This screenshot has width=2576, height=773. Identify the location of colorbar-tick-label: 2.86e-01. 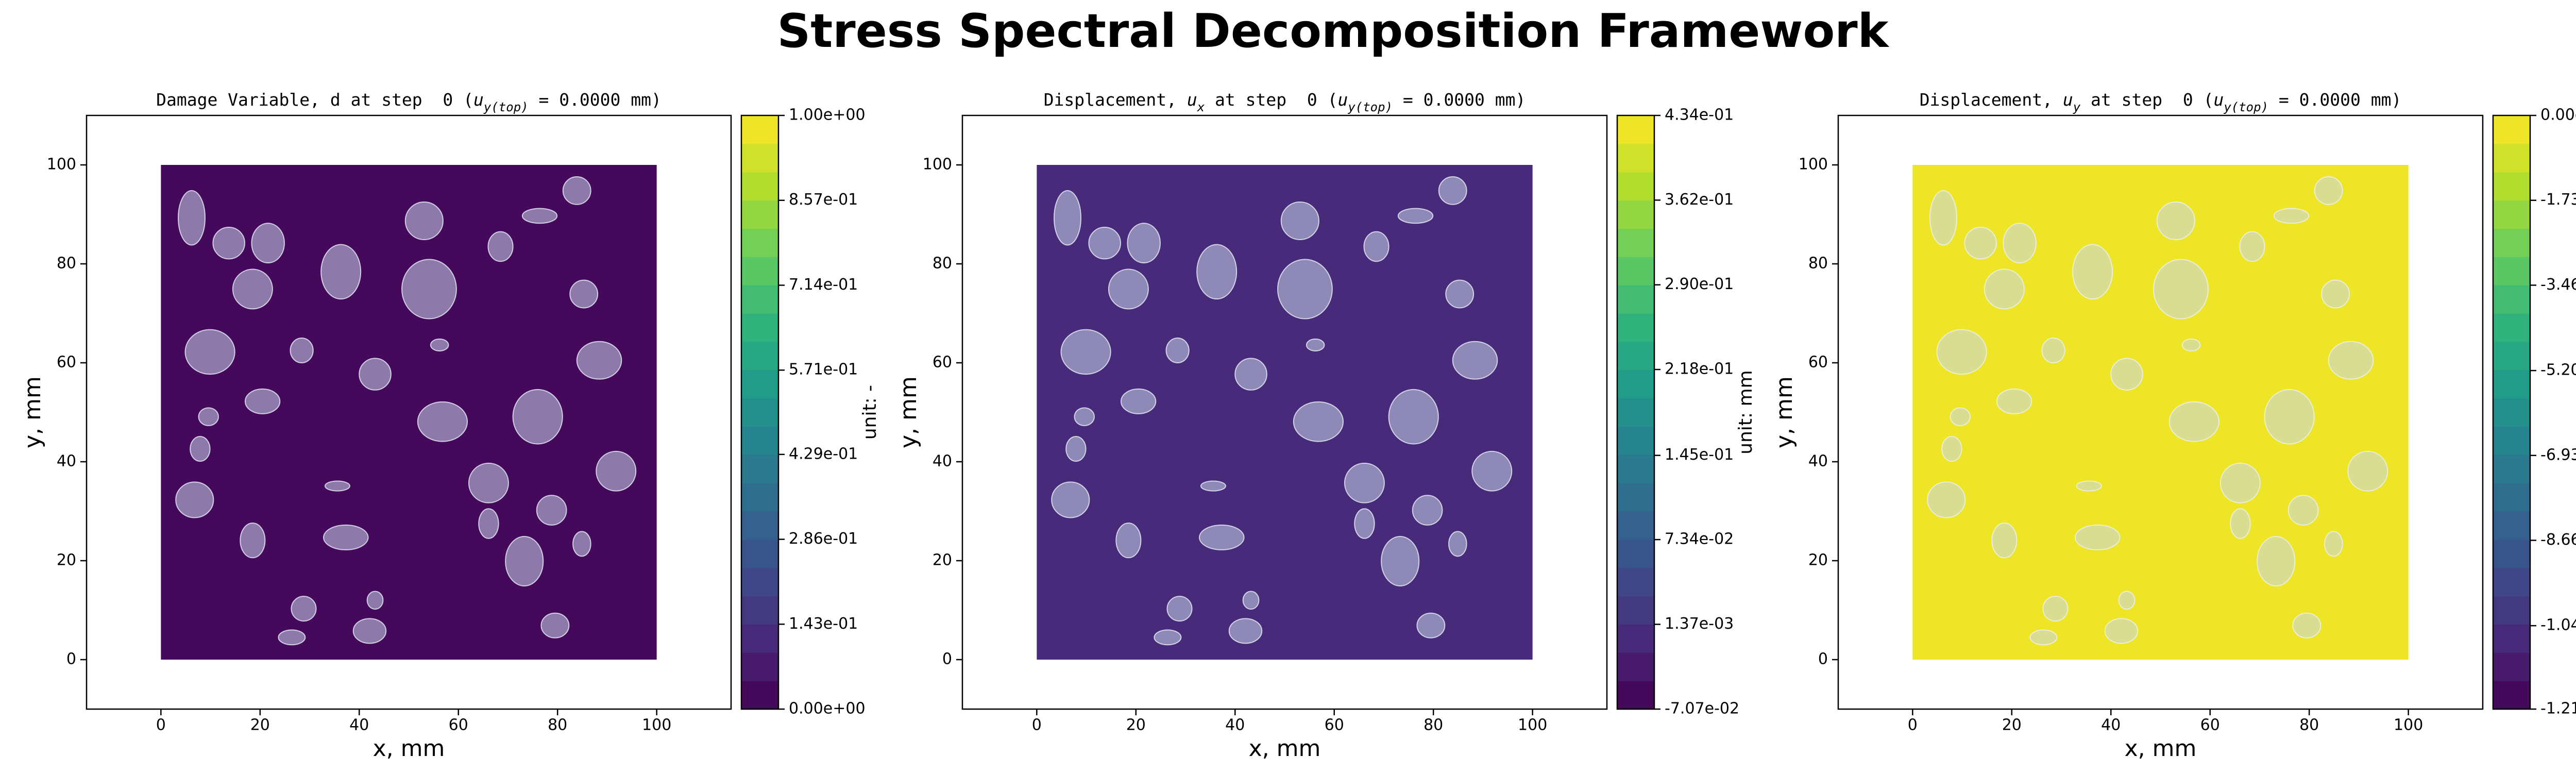
(823, 539).